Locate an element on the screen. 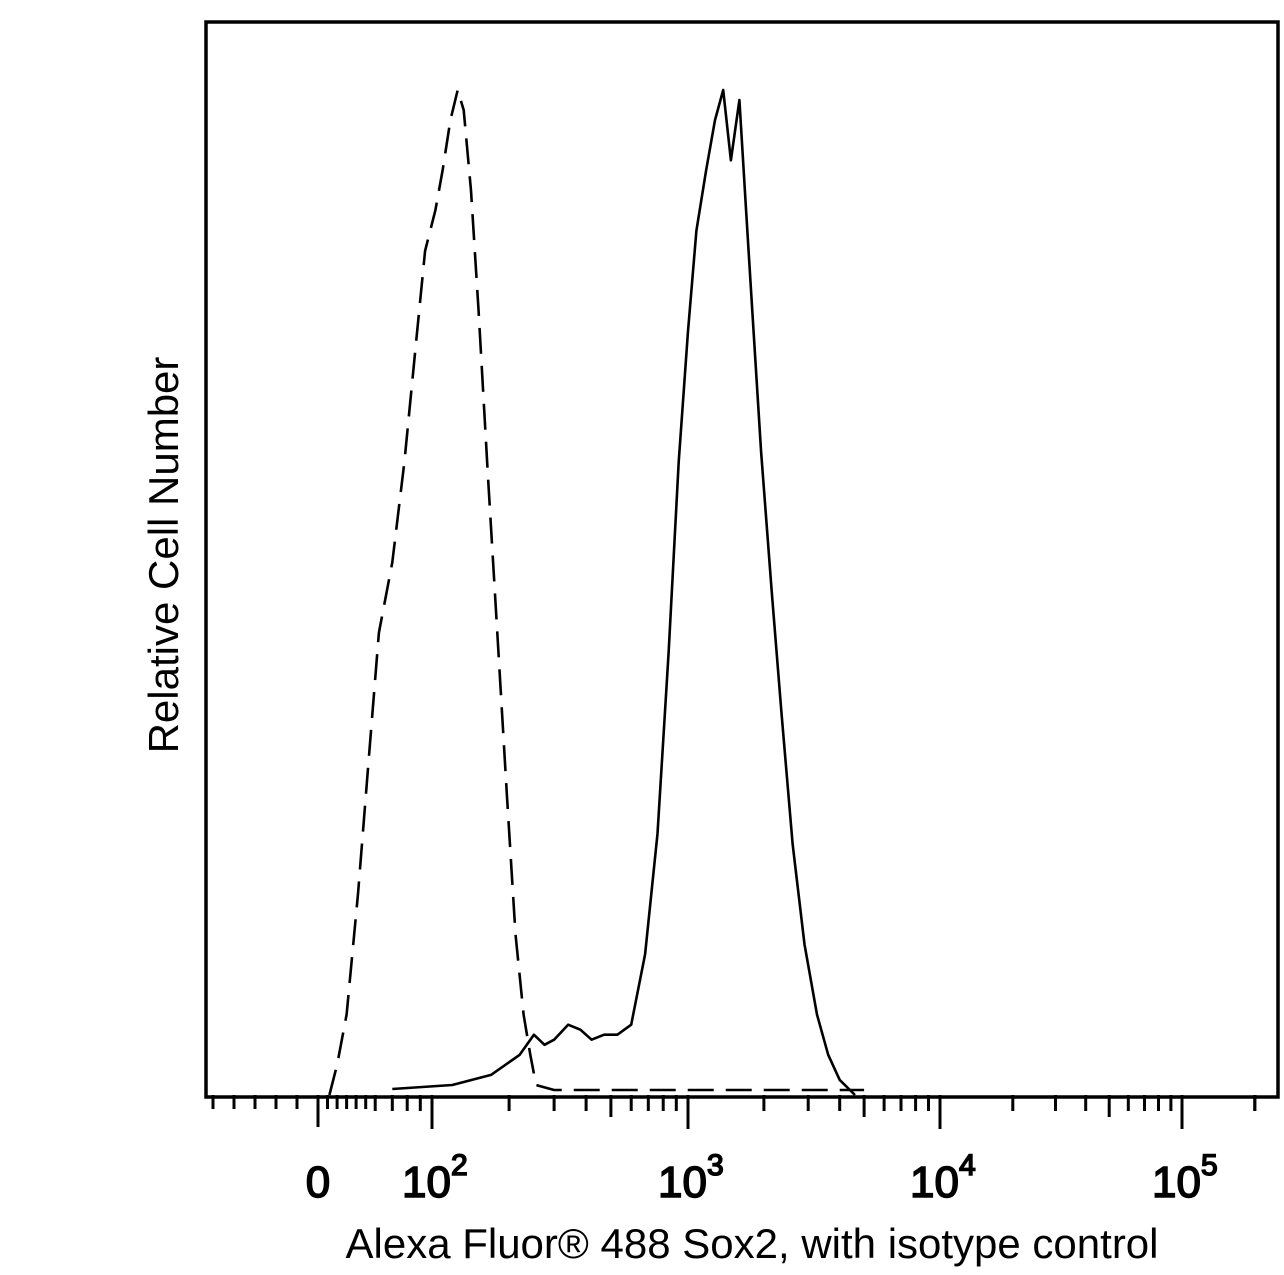 The height and width of the screenshot is (1275, 1284). y-axis-title: Relative Cell Number is located at coordinates (163, 555).